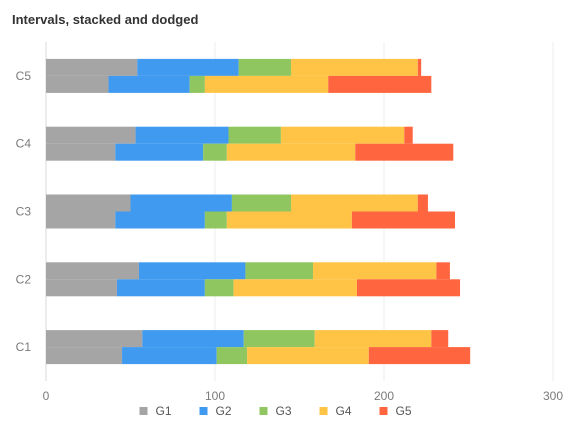  I want to click on bar-C5-B-G5, so click(380, 84).